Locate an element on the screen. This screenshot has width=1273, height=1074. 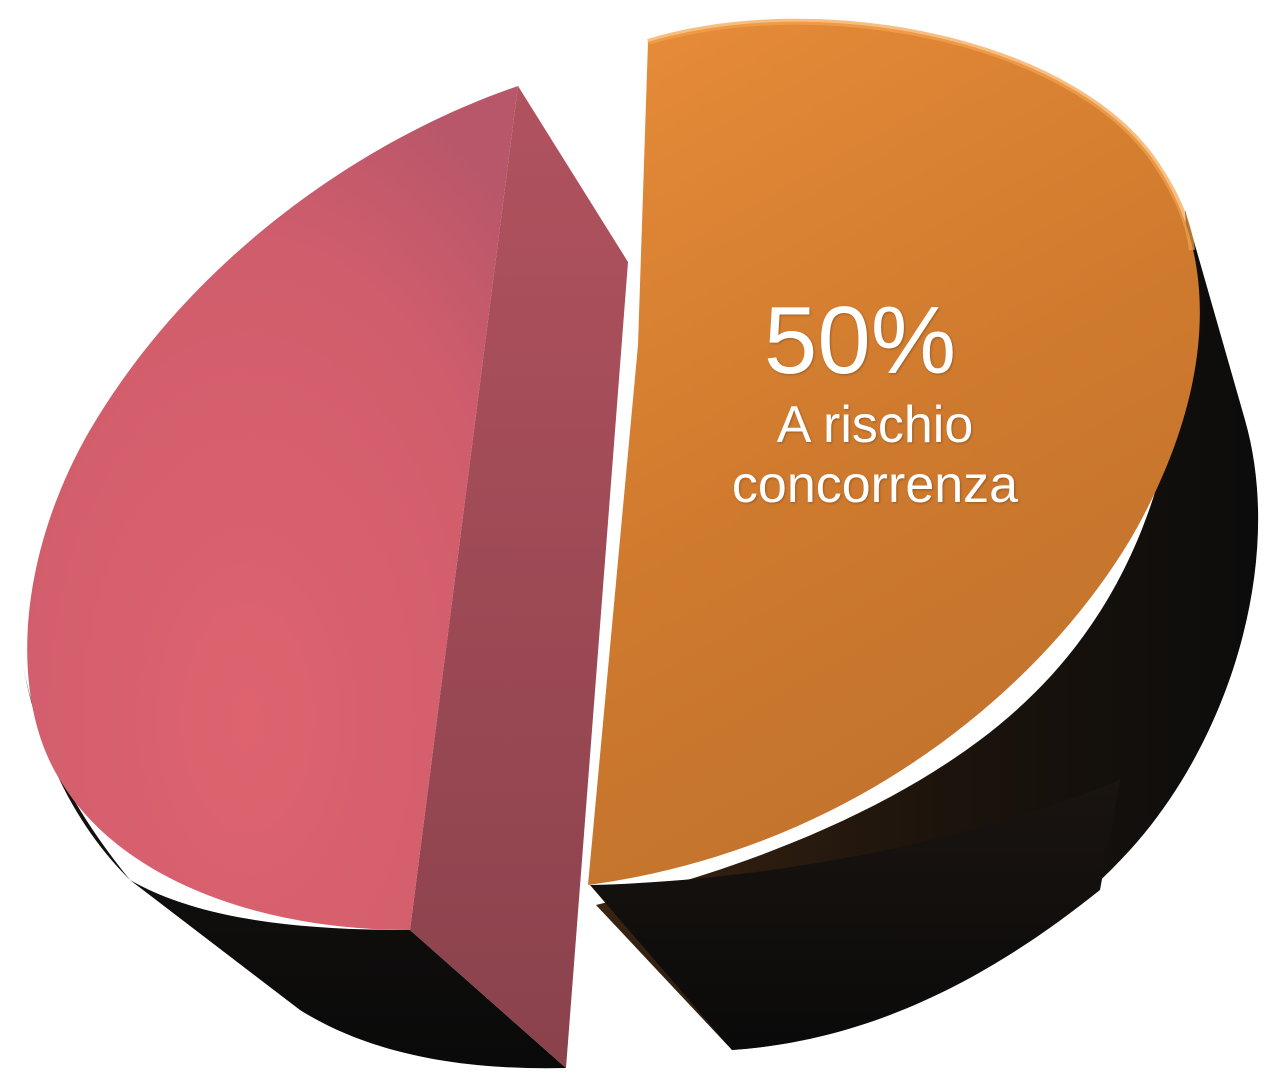
pie-slice-1-highlight is located at coordinates (921, 134).